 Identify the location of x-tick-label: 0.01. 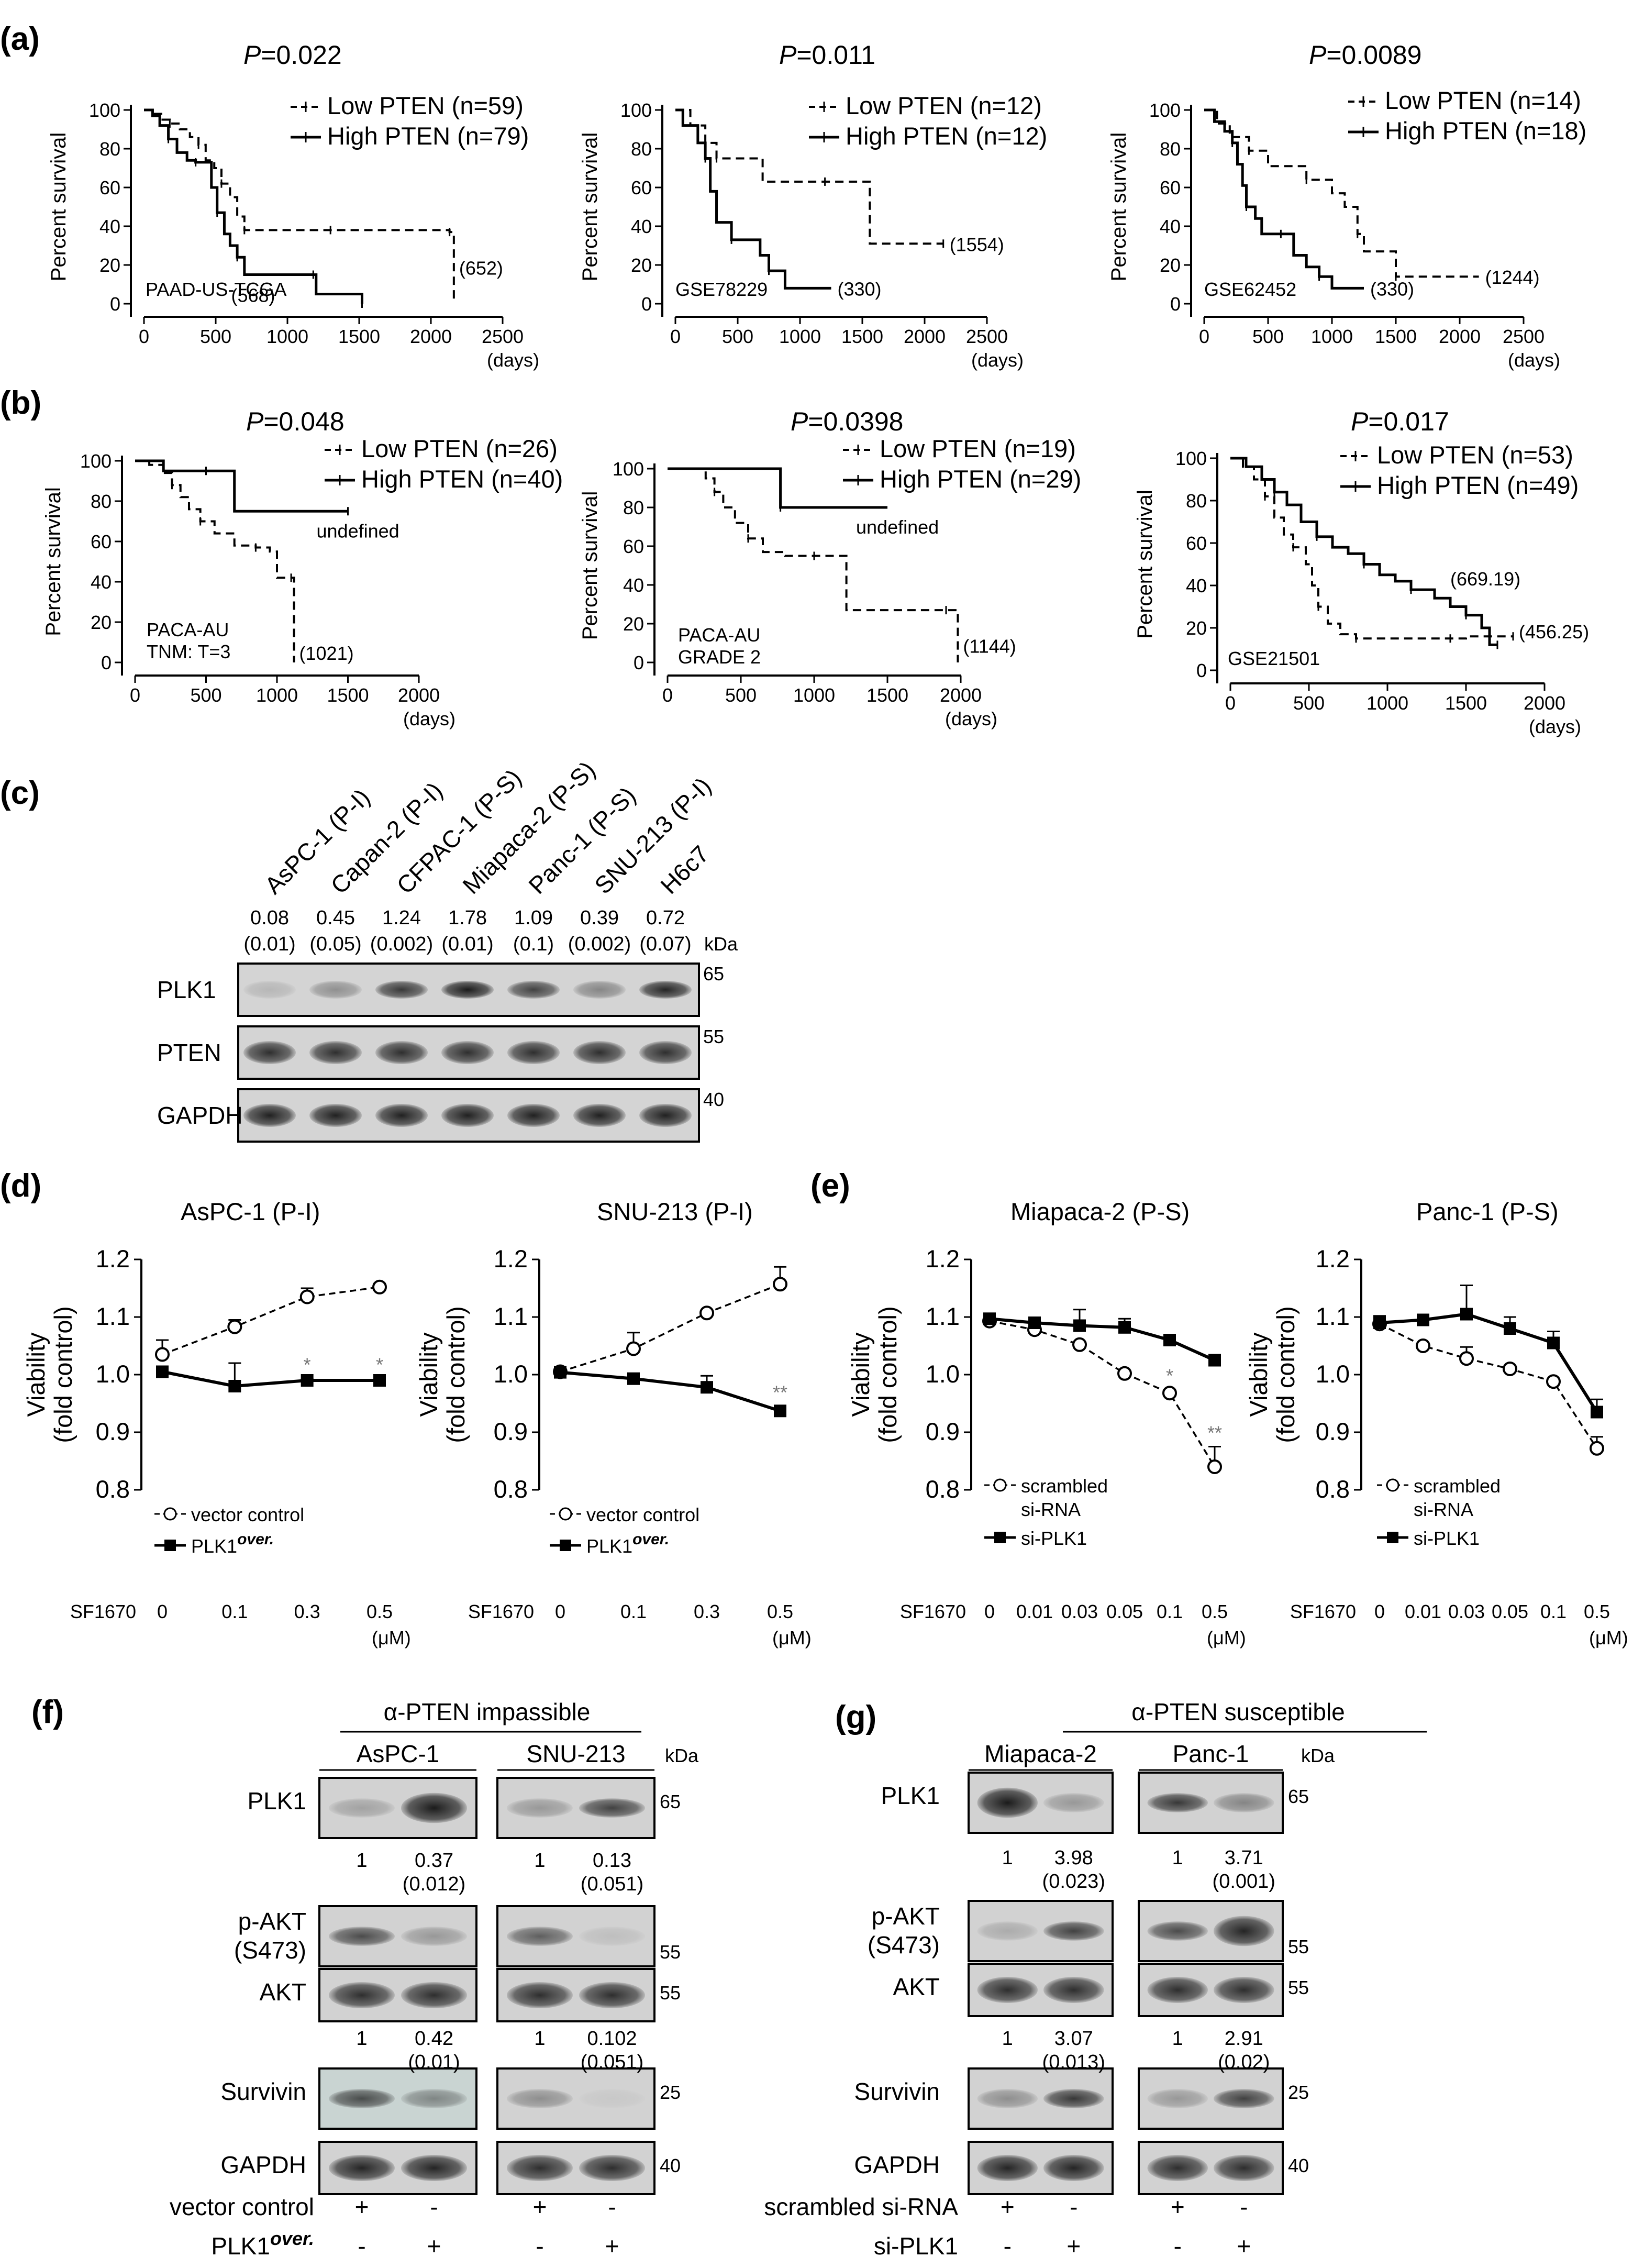
(1423, 1611).